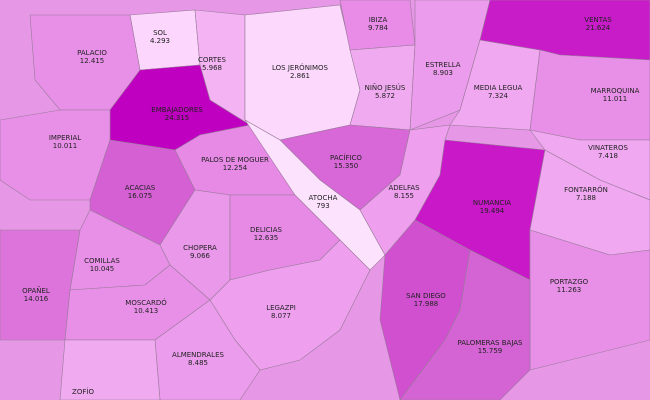  Describe the element at coordinates (608, 156) in the screenshot. I see `region-value: 7.418` at that location.